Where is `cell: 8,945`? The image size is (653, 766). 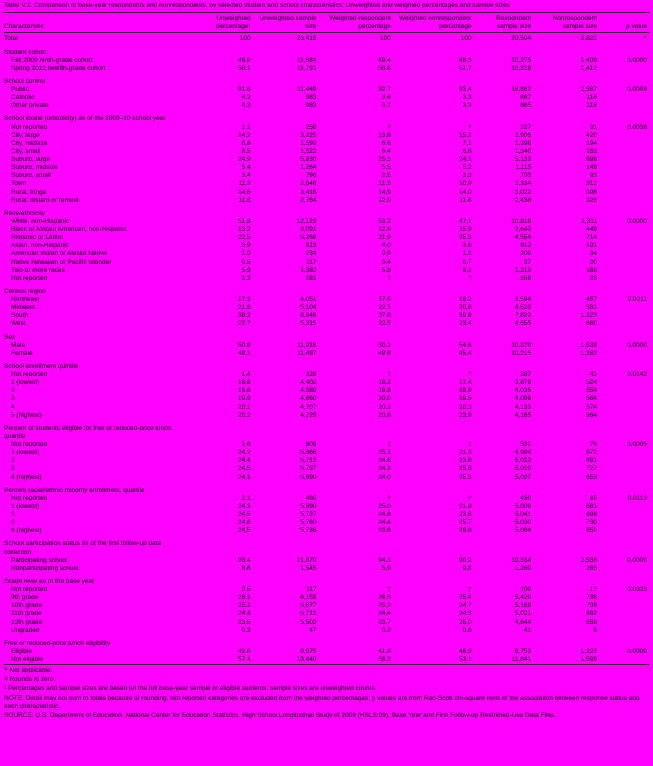 cell: 8,945 is located at coordinates (308, 316).